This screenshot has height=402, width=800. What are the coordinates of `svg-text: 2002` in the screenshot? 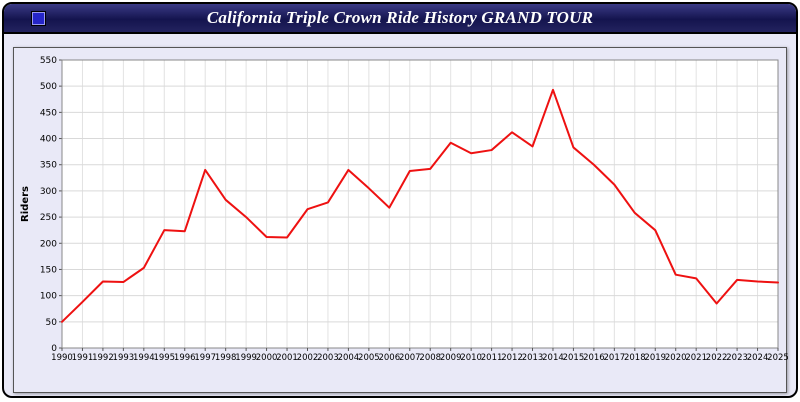 It's located at (308, 358).